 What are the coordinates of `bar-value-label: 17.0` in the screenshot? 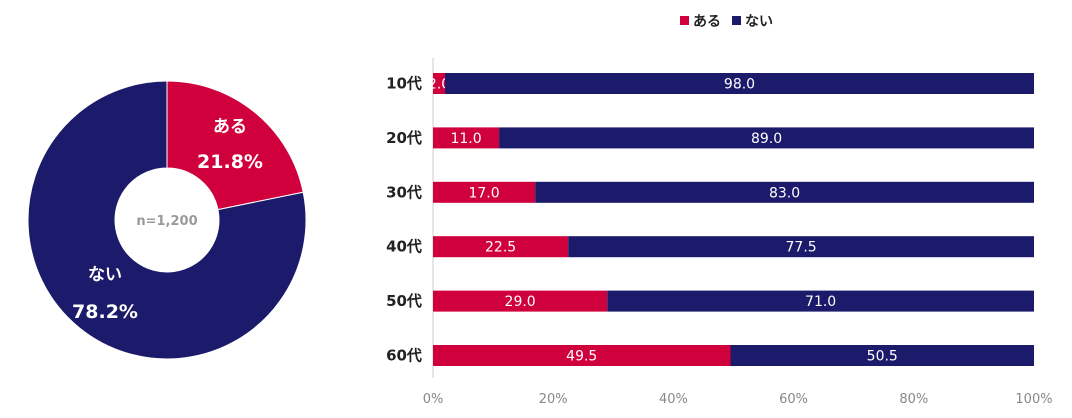 It's located at (483, 193).